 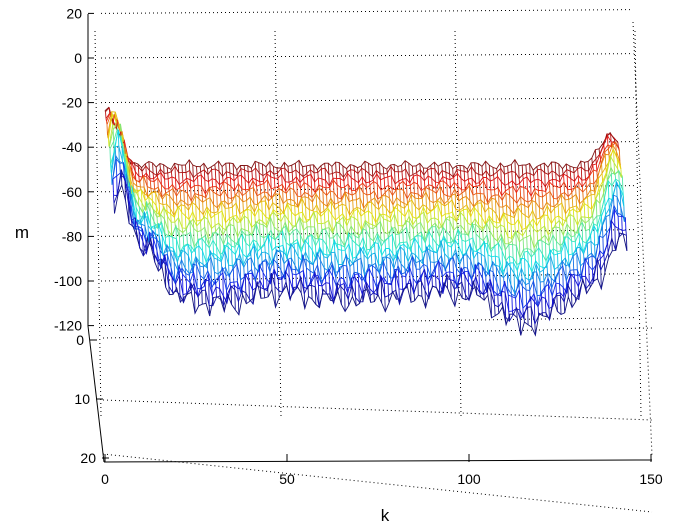 I want to click on k-gridline, so click(x=98, y=223).